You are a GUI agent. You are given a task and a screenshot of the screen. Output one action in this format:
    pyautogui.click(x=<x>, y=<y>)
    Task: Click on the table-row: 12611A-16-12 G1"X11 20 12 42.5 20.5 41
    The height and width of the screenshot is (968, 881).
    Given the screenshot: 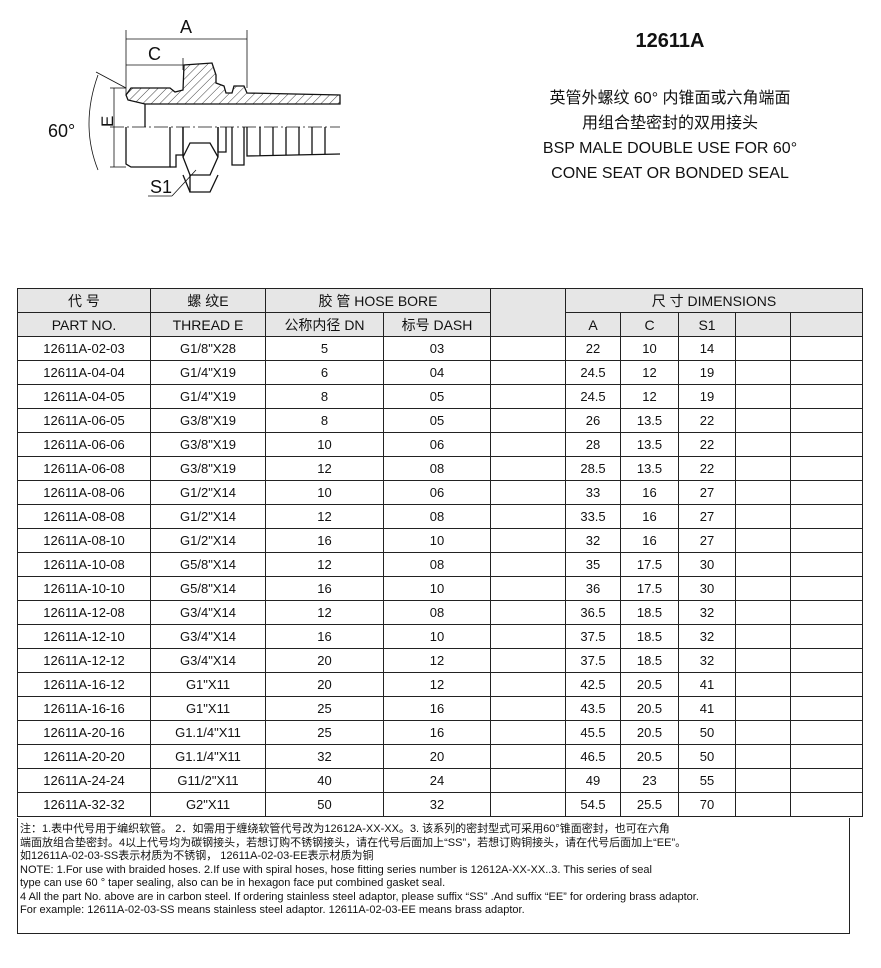 What is the action you would take?
    pyautogui.click(x=440, y=684)
    